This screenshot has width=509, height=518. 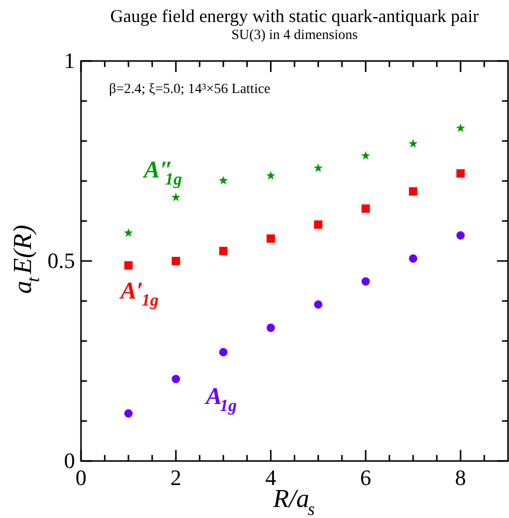 What do you see at coordinates (294, 35) in the screenshot?
I see `chart-subtitle: SU(3) in 4 dimensions` at bounding box center [294, 35].